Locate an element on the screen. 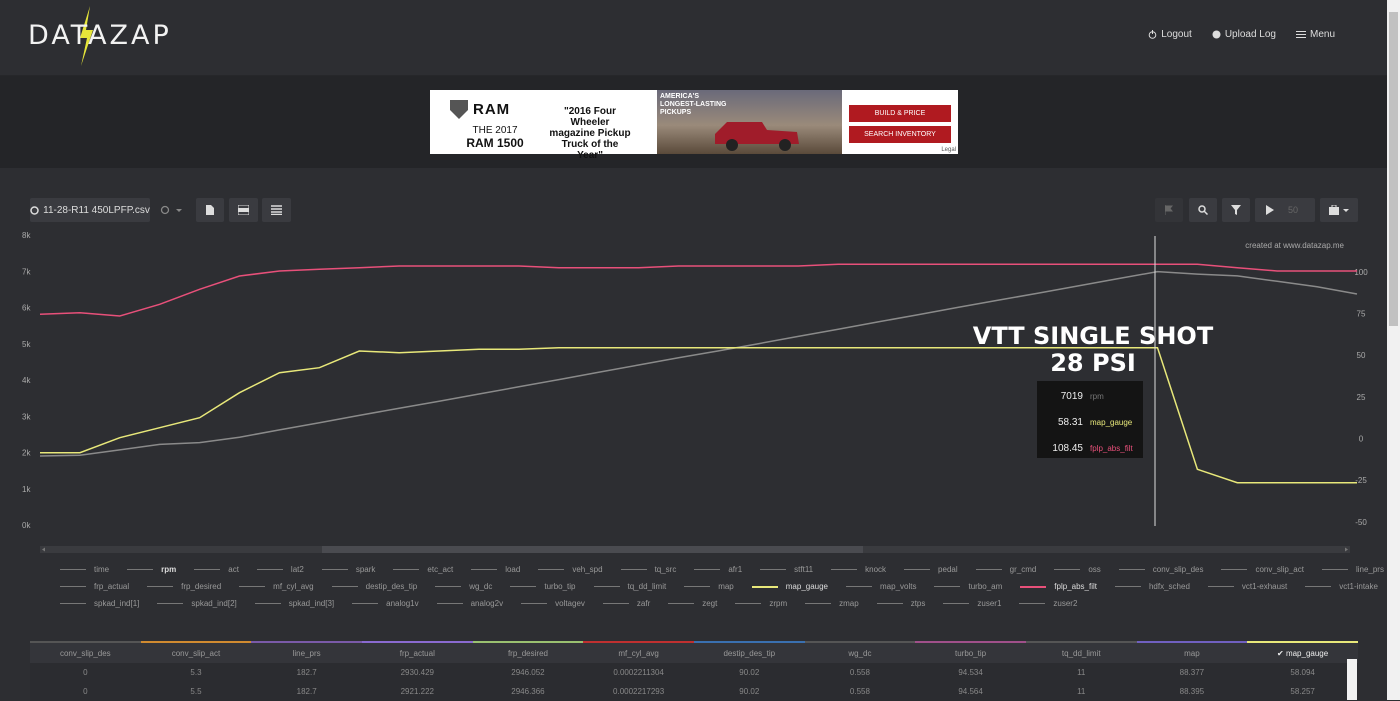 Image resolution: width=1400 pixels, height=701 pixels. legend-item: time is located at coordinates (84, 569).